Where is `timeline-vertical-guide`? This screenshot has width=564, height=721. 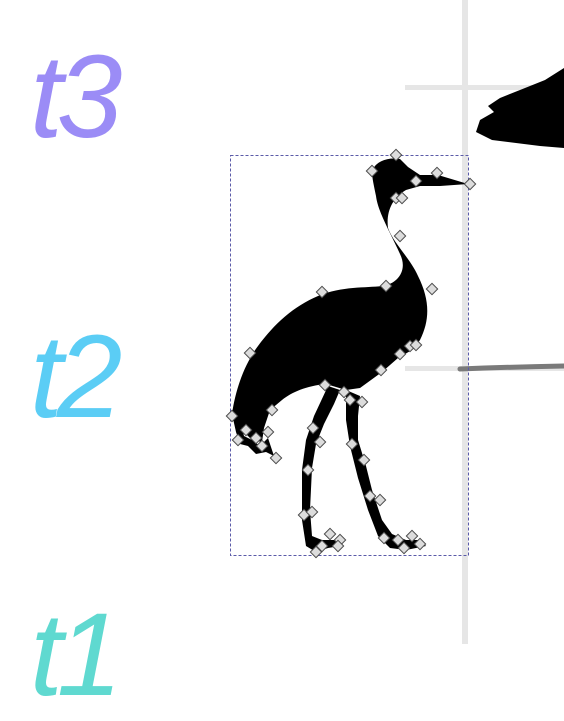 timeline-vertical-guide is located at coordinates (465, 322).